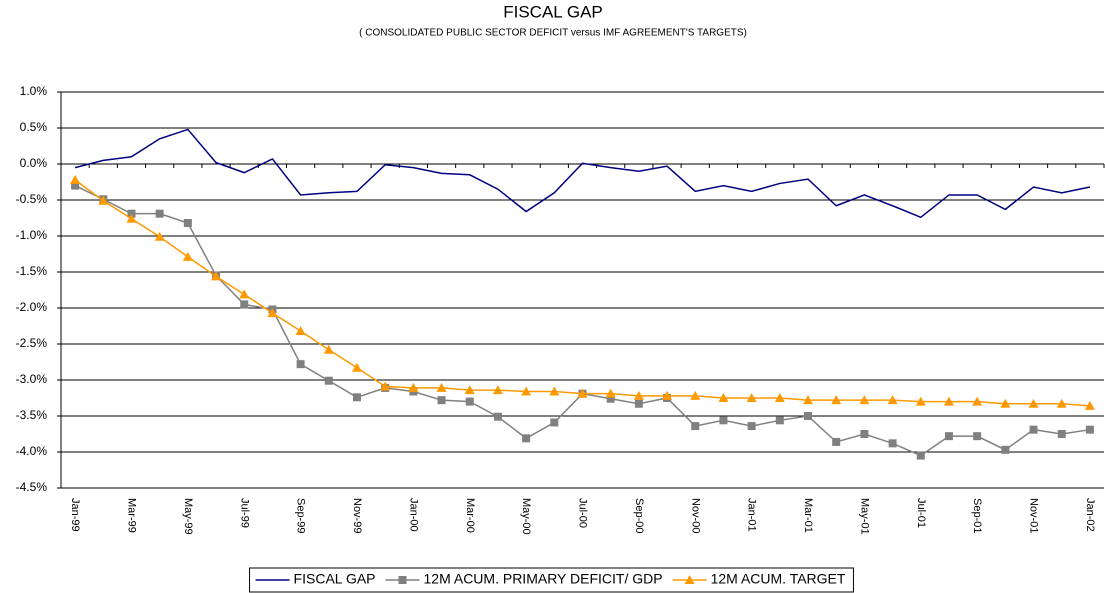 This screenshot has height=593, width=1105. I want to click on x-tick-label: Nov-01, so click(1034, 515).